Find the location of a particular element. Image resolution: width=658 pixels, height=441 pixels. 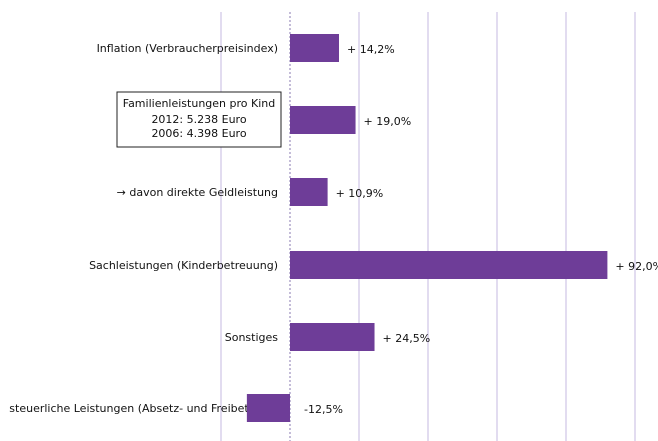

annotation: 2012: 5.238 Euro is located at coordinates (198, 119).